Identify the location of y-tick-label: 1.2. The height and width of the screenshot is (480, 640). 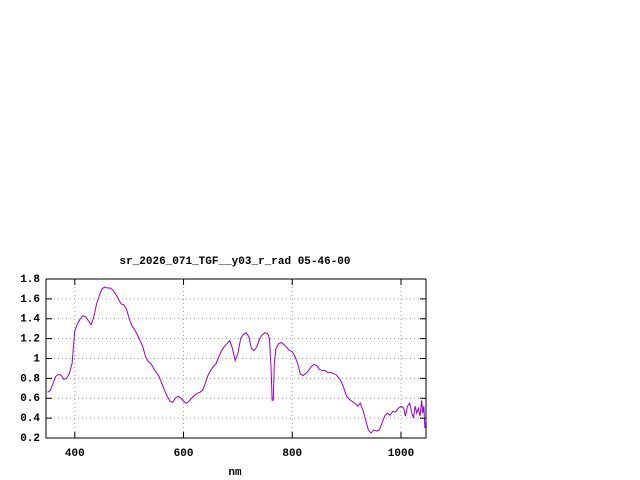
(30, 340).